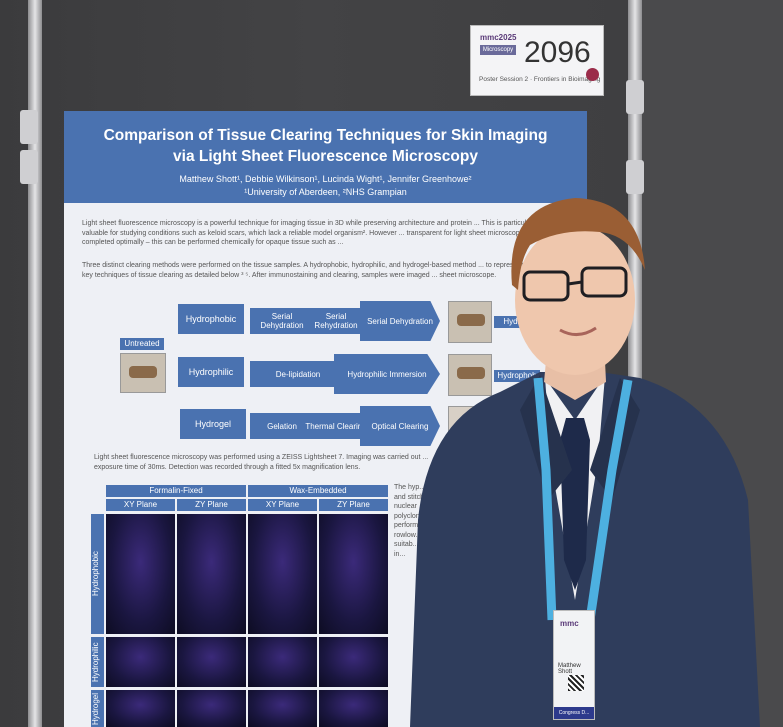  I want to click on method-hydrogel-label: Hydrogel, so click(213, 424).